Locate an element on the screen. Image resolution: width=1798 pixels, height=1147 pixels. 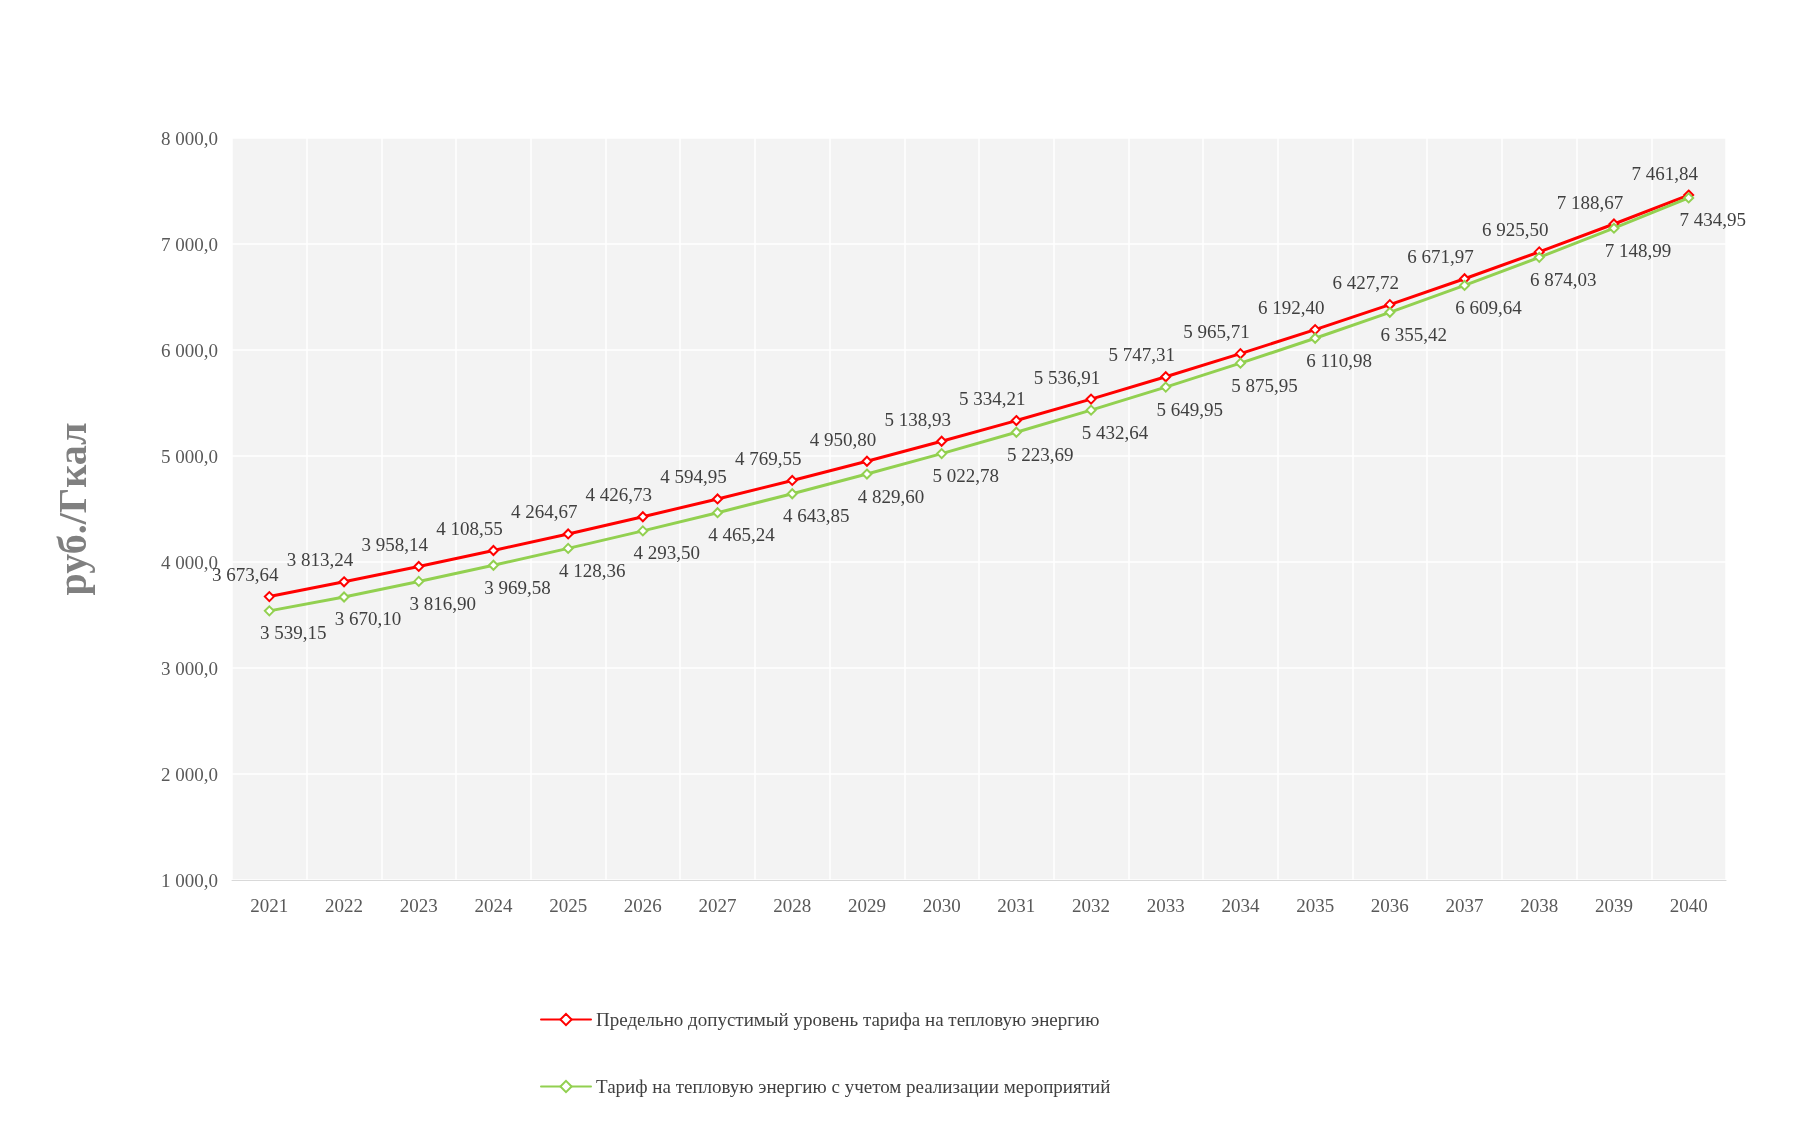
y-tick-label: 8 000,0 is located at coordinates (189, 138).